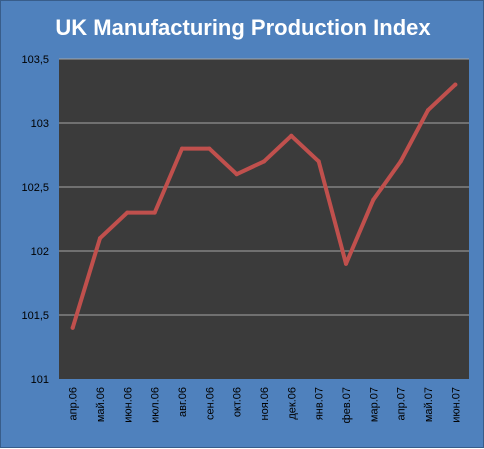  Describe the element at coordinates (40, 124) in the screenshot. I see `y-tick-label: 103` at that location.